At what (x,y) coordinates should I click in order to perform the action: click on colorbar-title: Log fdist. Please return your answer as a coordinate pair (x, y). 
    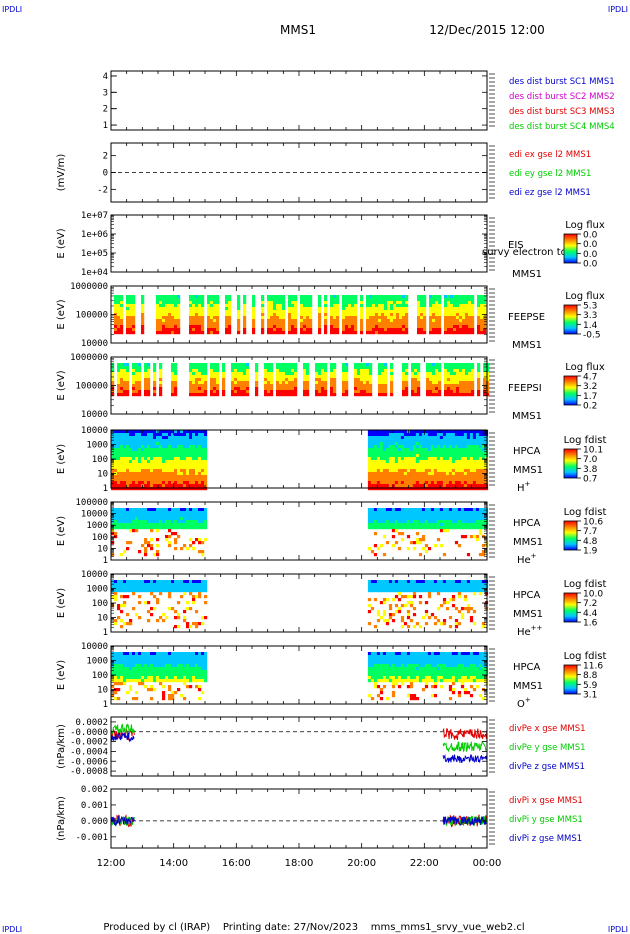
    Looking at the image, I should click on (585, 440).